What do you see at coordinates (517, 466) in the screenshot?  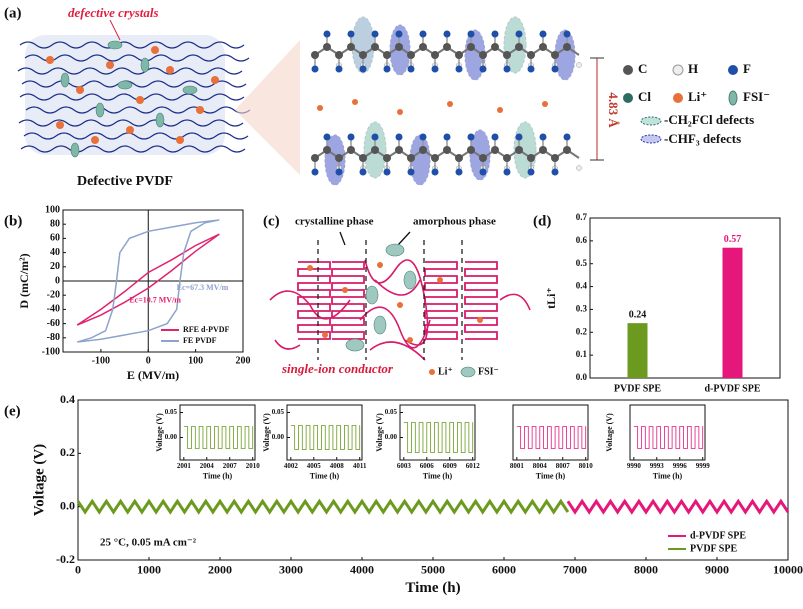 I see `x-tick-label: 8001` at bounding box center [517, 466].